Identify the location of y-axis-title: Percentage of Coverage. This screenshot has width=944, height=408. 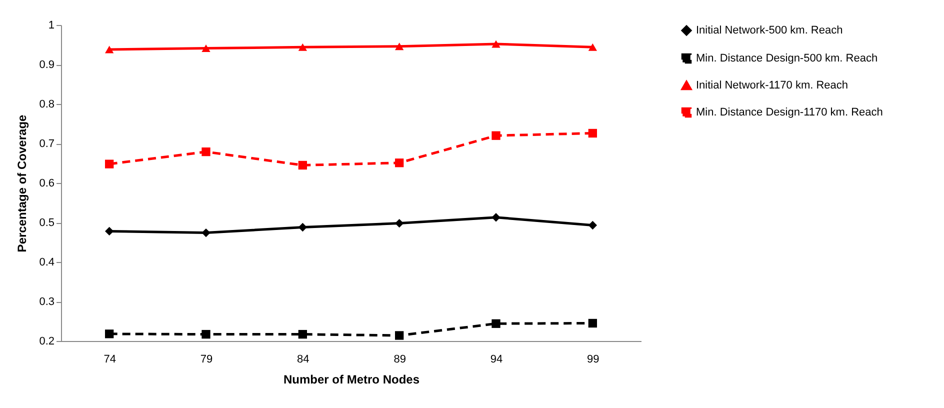
(22, 183).